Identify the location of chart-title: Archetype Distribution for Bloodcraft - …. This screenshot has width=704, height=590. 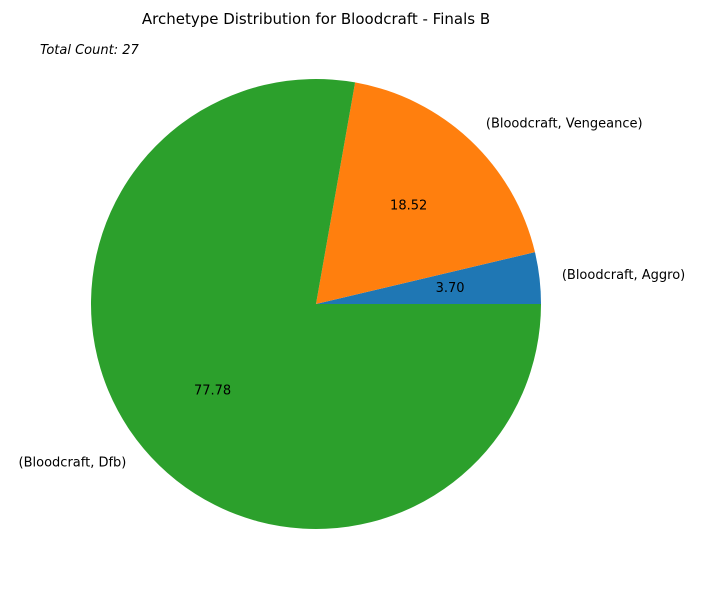
(316, 19).